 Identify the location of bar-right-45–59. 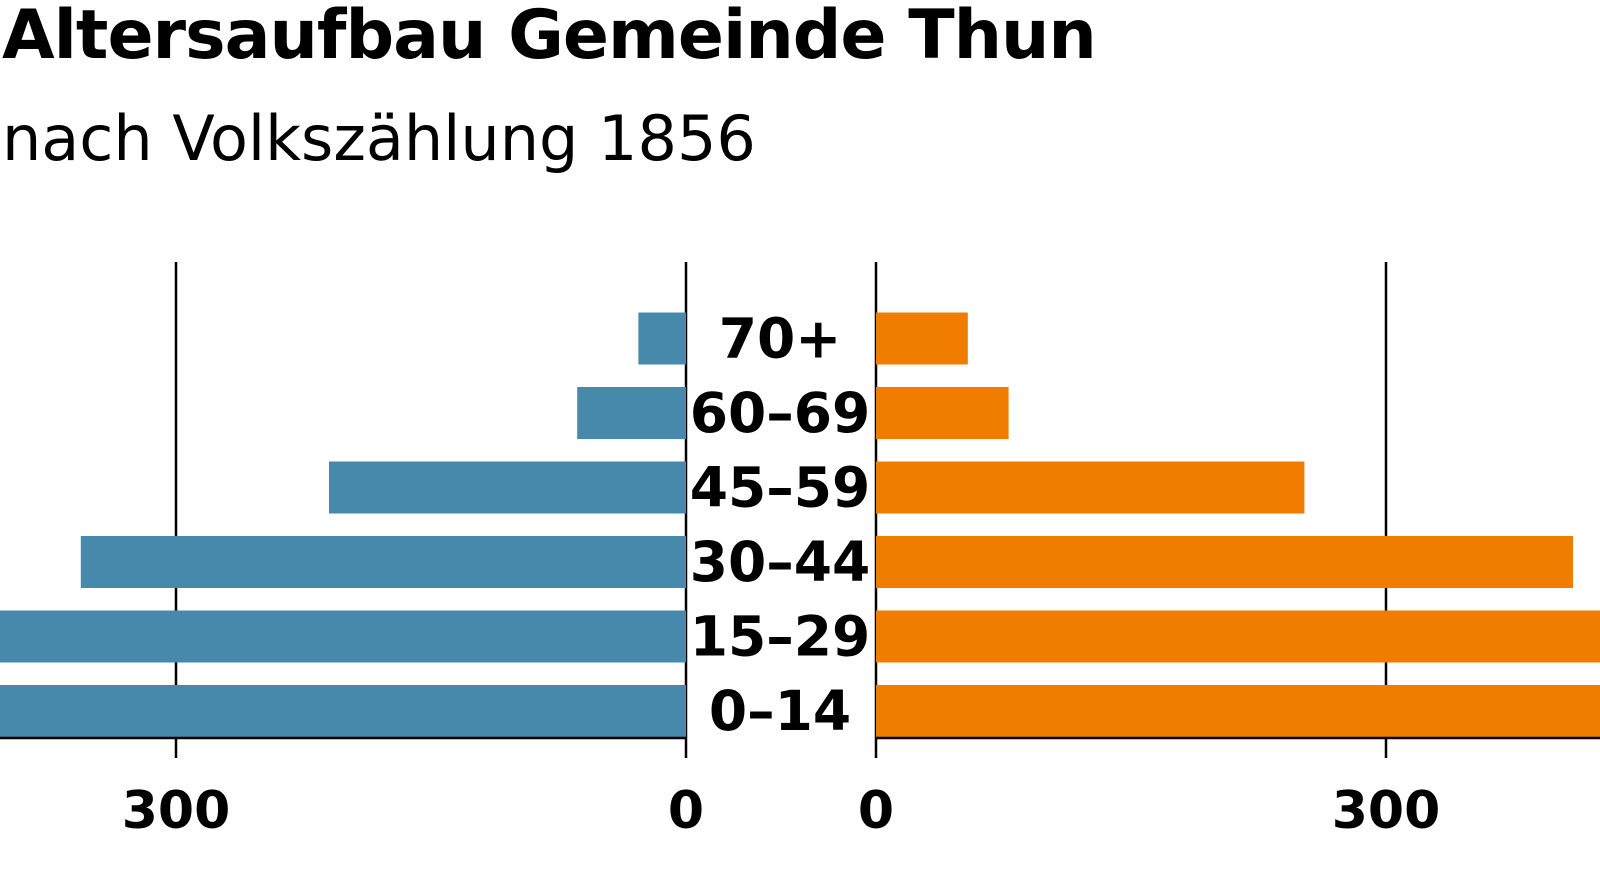
(1090, 487).